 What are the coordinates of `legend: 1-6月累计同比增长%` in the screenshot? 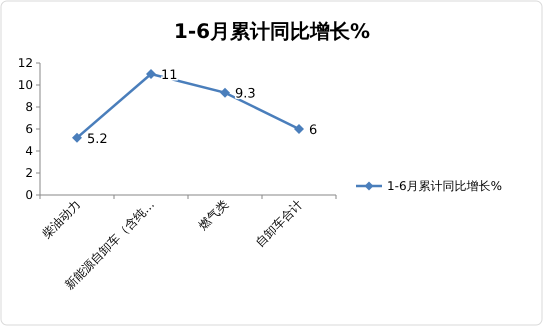 It's located at (429, 186).